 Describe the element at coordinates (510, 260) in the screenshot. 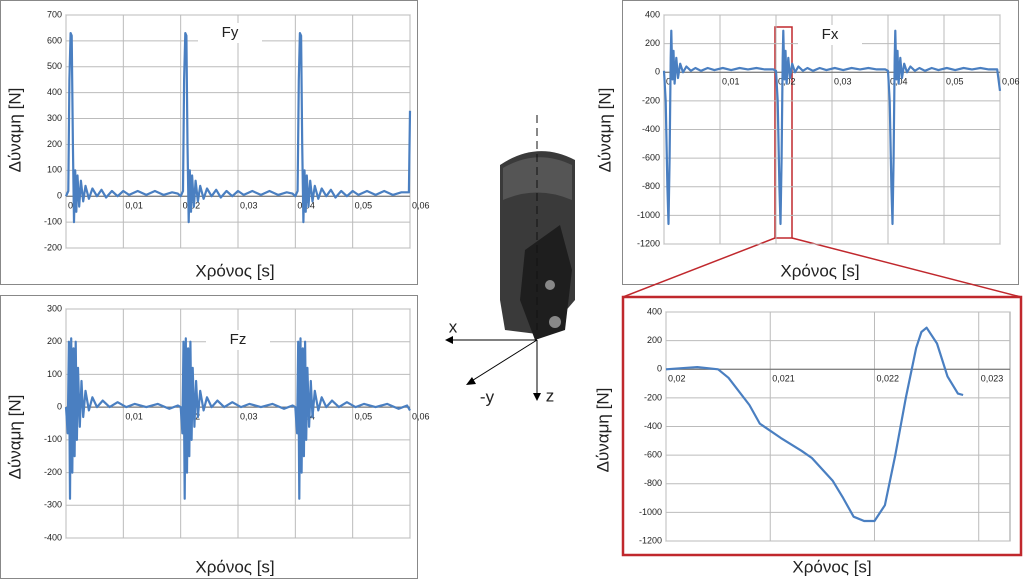

I see `milling-tool: x -y z` at that location.